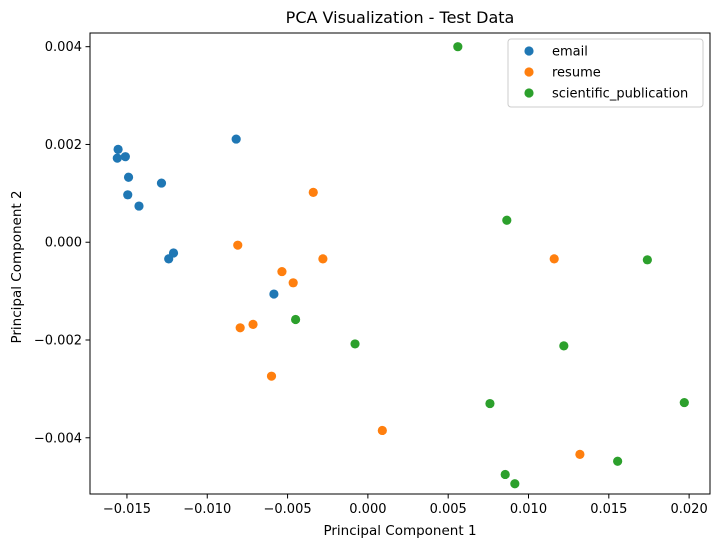 This screenshot has width=720, height=552. What do you see at coordinates (63, 47) in the screenshot?
I see `y-tick-label: 0.004` at bounding box center [63, 47].